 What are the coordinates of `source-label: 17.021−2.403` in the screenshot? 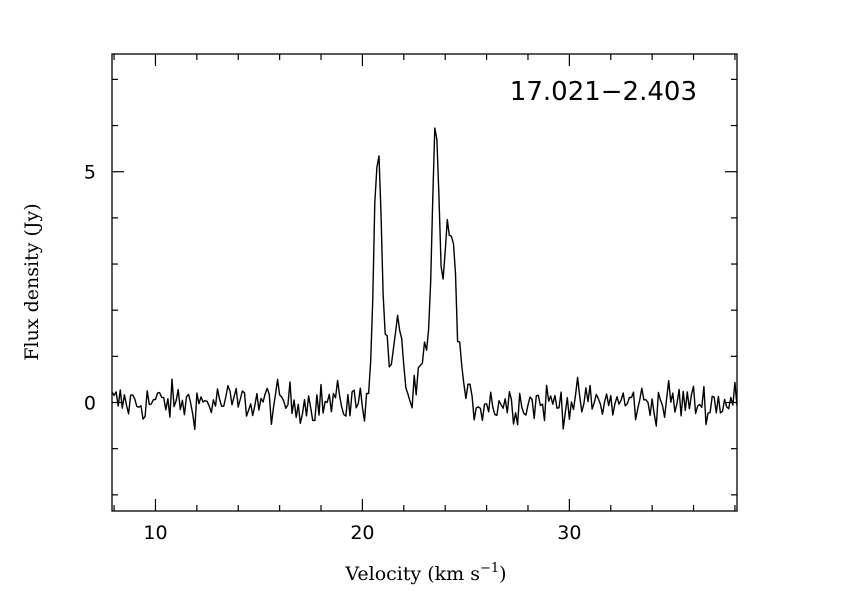 It's located at (603, 92).